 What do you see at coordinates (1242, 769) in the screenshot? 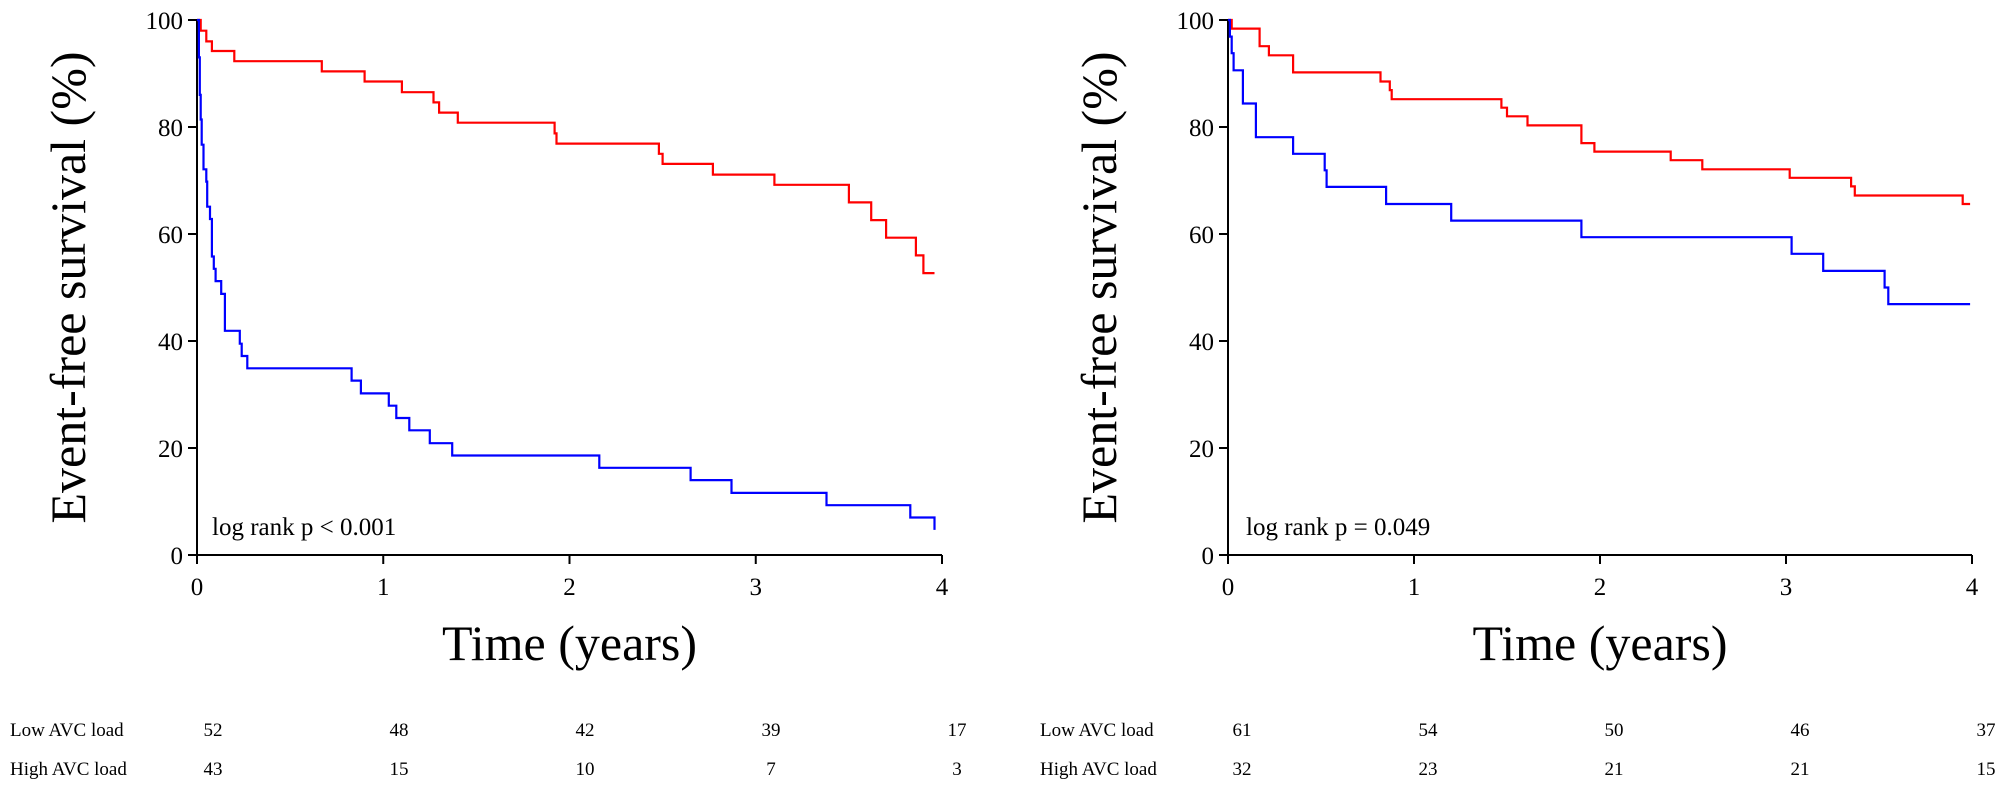
I see `at-risk-count: 32` at bounding box center [1242, 769].